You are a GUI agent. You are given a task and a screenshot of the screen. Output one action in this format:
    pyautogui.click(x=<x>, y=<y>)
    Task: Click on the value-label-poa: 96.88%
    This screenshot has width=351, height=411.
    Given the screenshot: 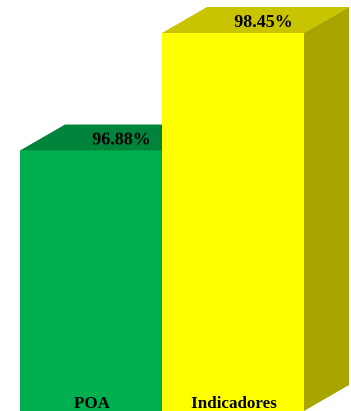 What is the action you would take?
    pyautogui.click(x=121, y=139)
    